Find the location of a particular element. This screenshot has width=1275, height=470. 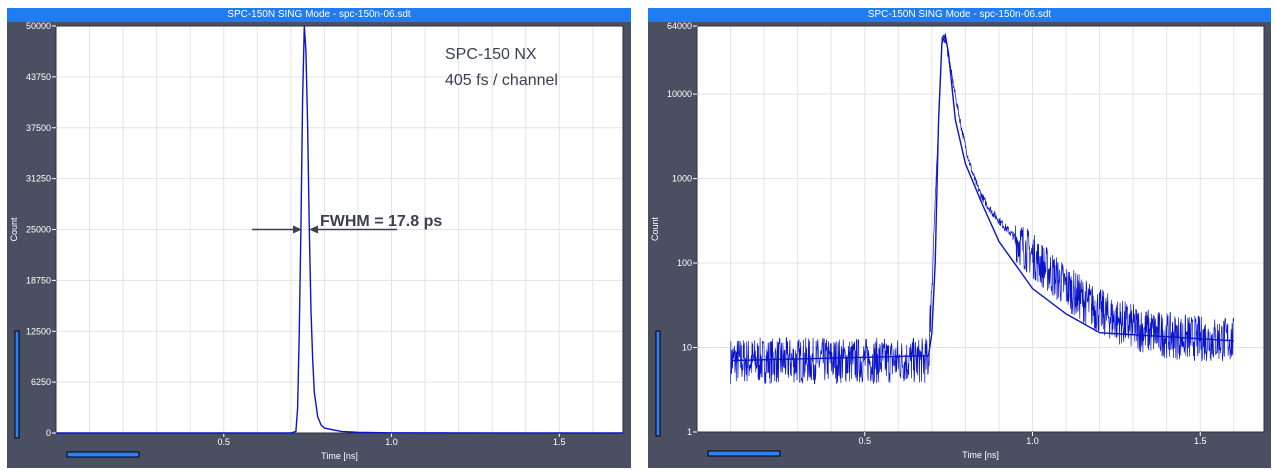

y-tick-label: 31250 is located at coordinates (38, 179).